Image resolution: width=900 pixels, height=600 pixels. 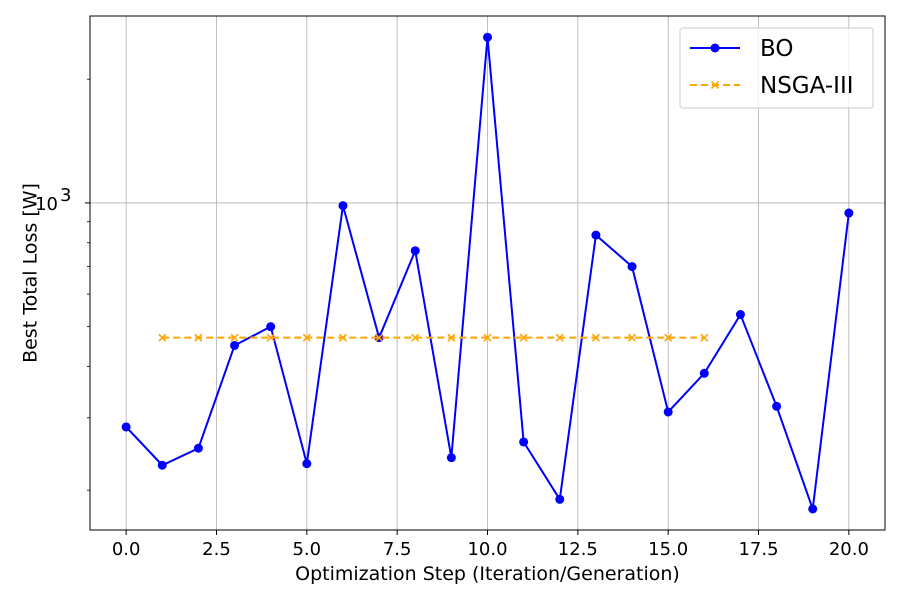 What do you see at coordinates (487, 574) in the screenshot?
I see `x-axis-title: Optimization Step (Iteration/Generation)` at bounding box center [487, 574].